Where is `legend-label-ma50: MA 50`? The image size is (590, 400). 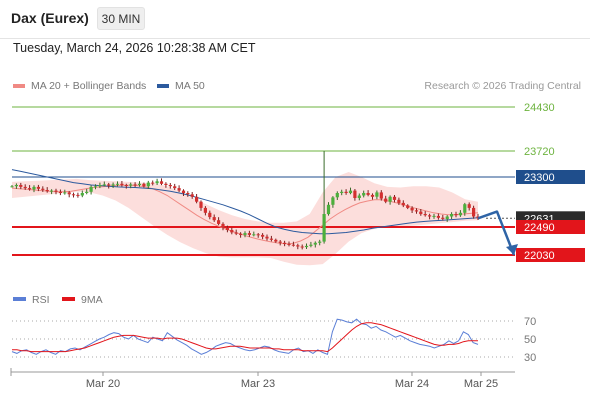
legend-label-ma50: MA 50 is located at coordinates (190, 86).